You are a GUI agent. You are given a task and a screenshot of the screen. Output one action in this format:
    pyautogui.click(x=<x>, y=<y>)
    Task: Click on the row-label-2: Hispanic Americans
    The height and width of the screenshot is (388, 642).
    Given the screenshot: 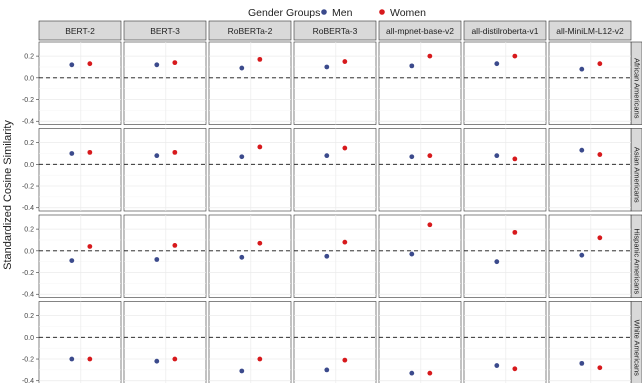 What is the action you would take?
    pyautogui.click(x=637, y=261)
    